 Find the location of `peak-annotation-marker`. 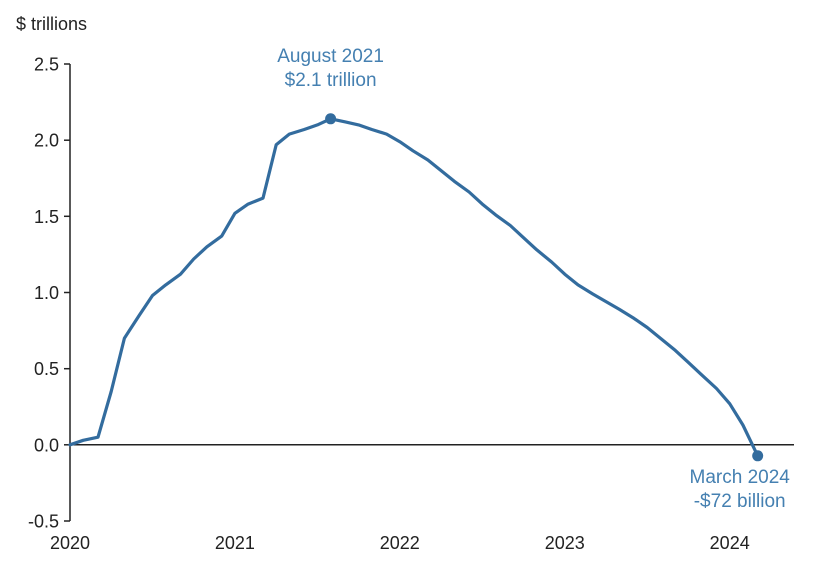

peak-annotation-marker is located at coordinates (331, 119).